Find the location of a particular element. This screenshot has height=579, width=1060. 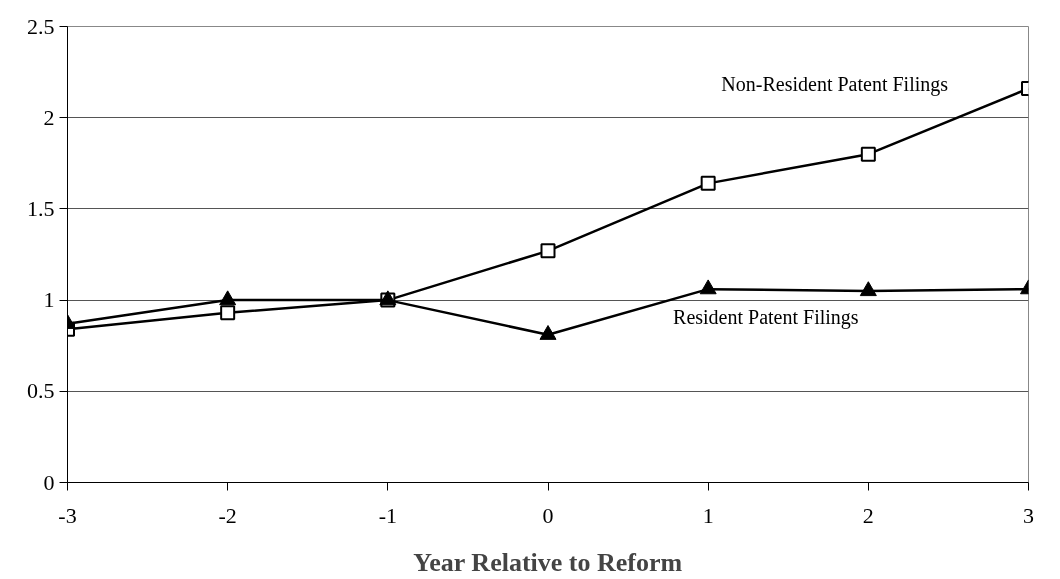

y-tick-label: 1 is located at coordinates (49, 300).